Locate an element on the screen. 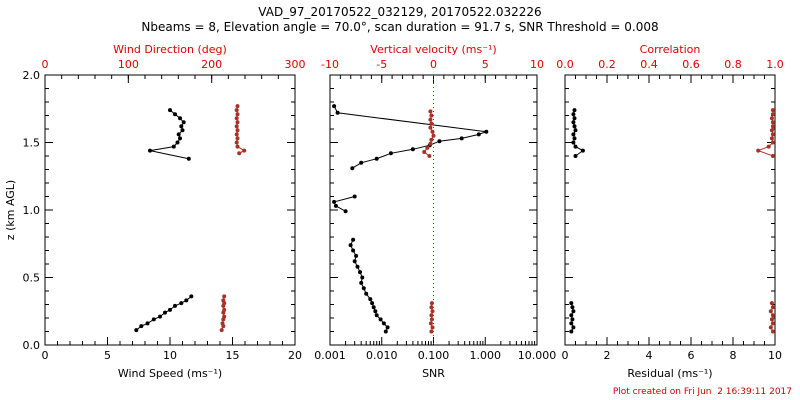 This screenshot has height=400, width=800. top-tick-label: 5 is located at coordinates (485, 64).